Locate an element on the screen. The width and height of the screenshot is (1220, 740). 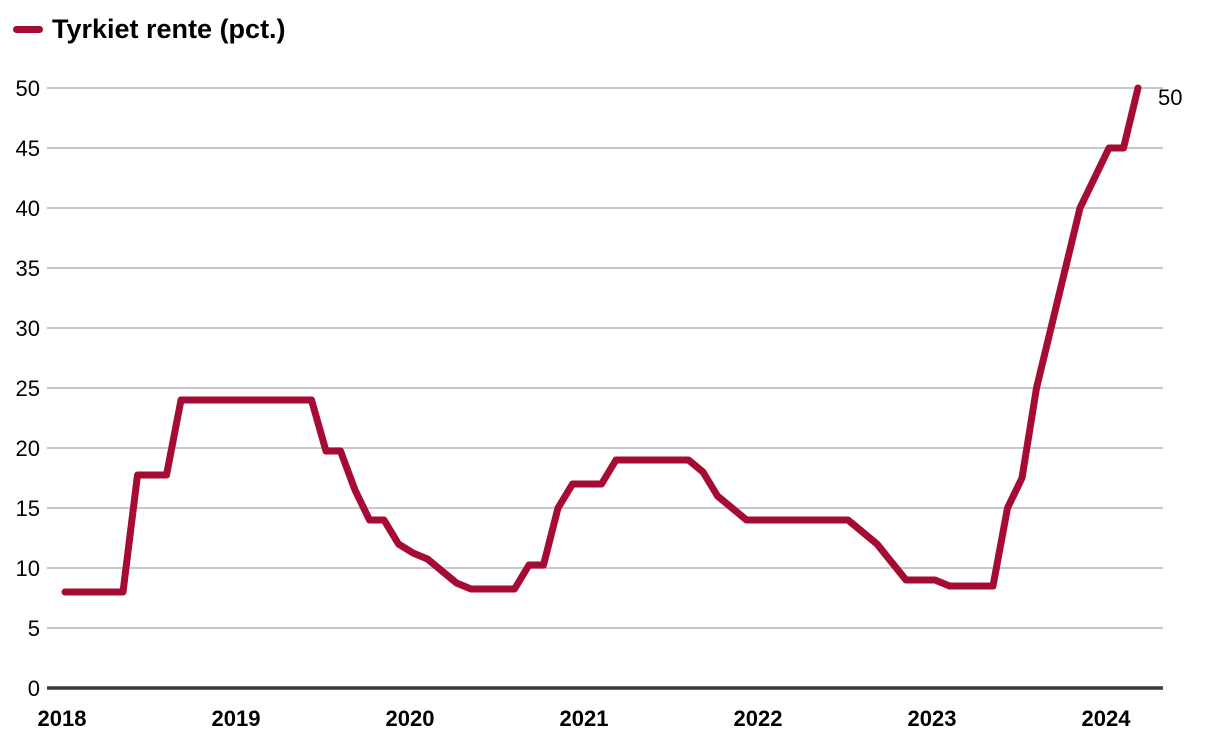
y-axis-tick-label: 15 is located at coordinates (28, 508).